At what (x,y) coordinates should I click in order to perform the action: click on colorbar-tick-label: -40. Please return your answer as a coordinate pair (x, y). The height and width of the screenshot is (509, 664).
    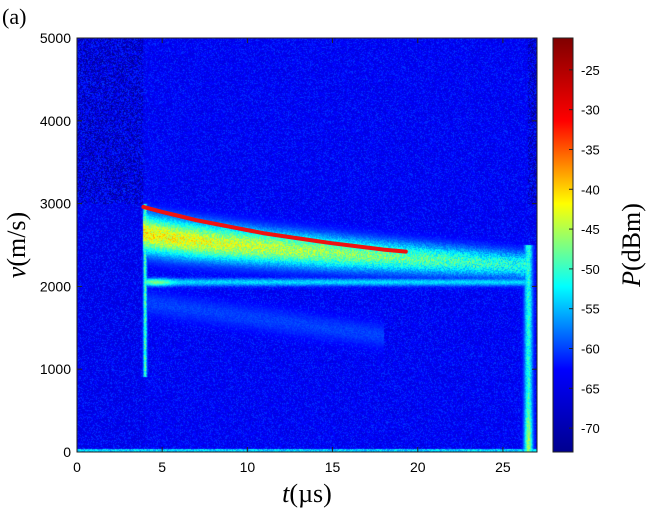
    Looking at the image, I should click on (590, 189).